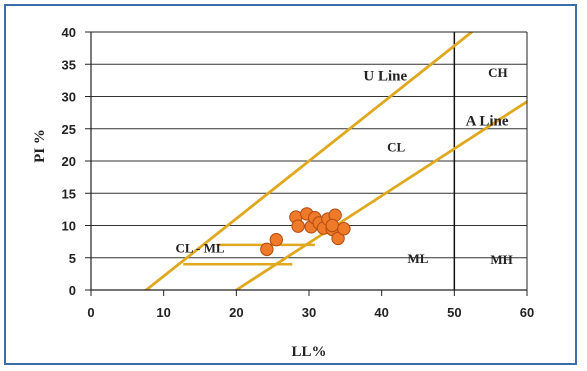 This screenshot has width=587, height=371. I want to click on x-tick-label: 10, so click(163, 312).